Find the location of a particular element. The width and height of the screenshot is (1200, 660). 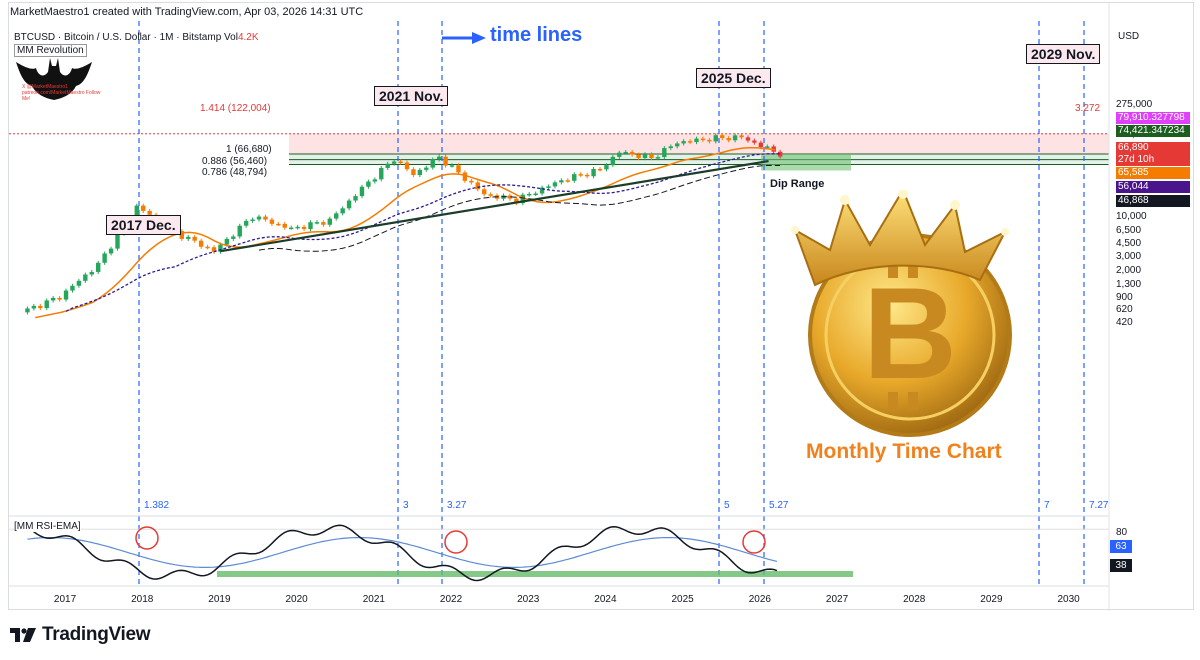

fib-label-1: 1 (66,680) is located at coordinates (249, 149).